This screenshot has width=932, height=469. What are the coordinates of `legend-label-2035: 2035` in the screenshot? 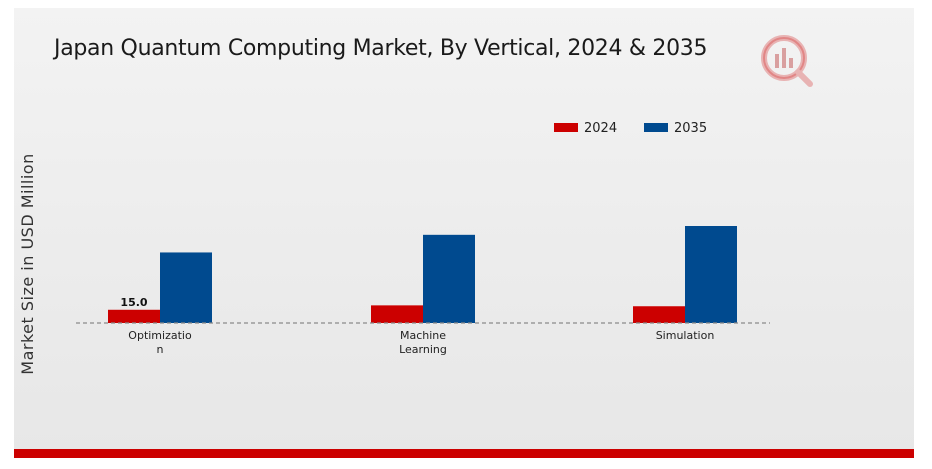 It's located at (690, 128).